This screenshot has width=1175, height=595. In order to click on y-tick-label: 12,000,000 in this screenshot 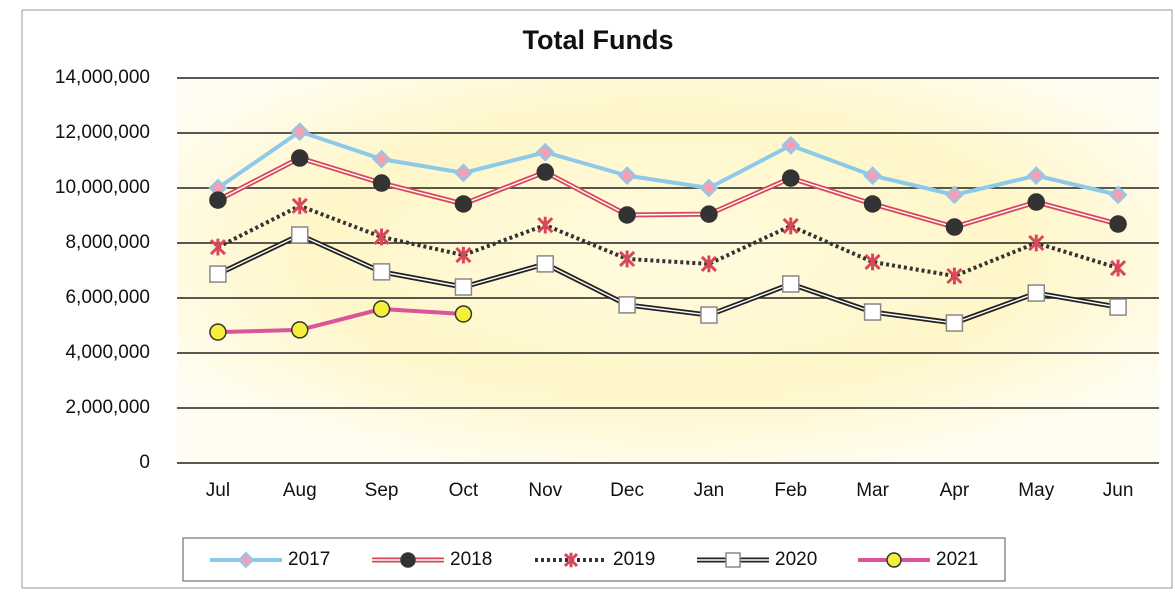, I will do `click(102, 132)`.